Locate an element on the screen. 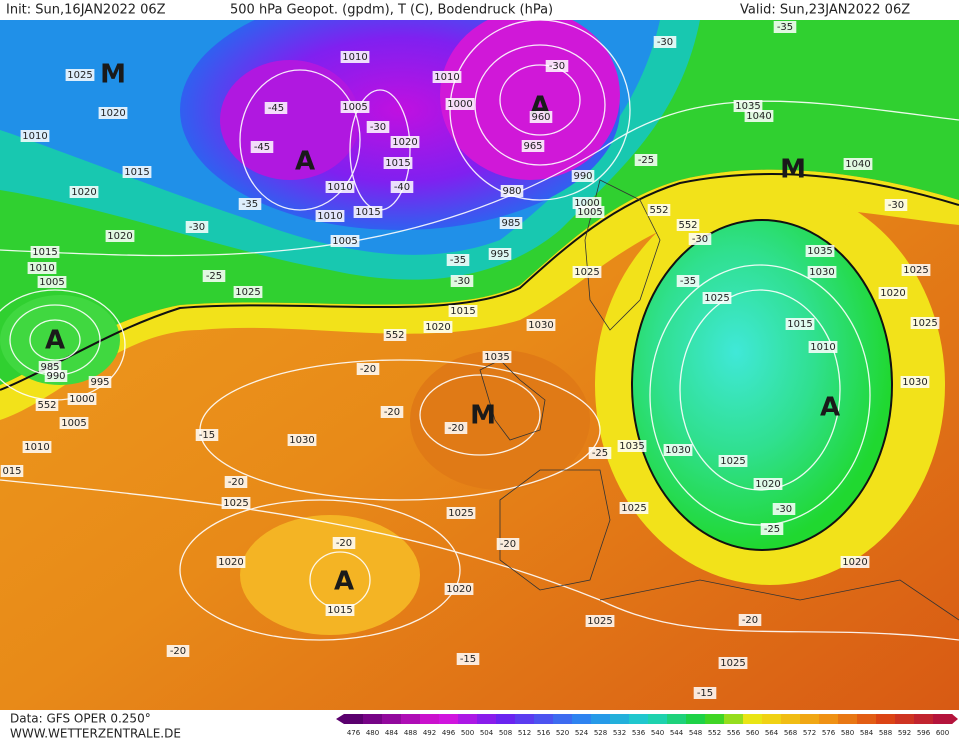  isoline-label: -15 is located at coordinates (705, 693).